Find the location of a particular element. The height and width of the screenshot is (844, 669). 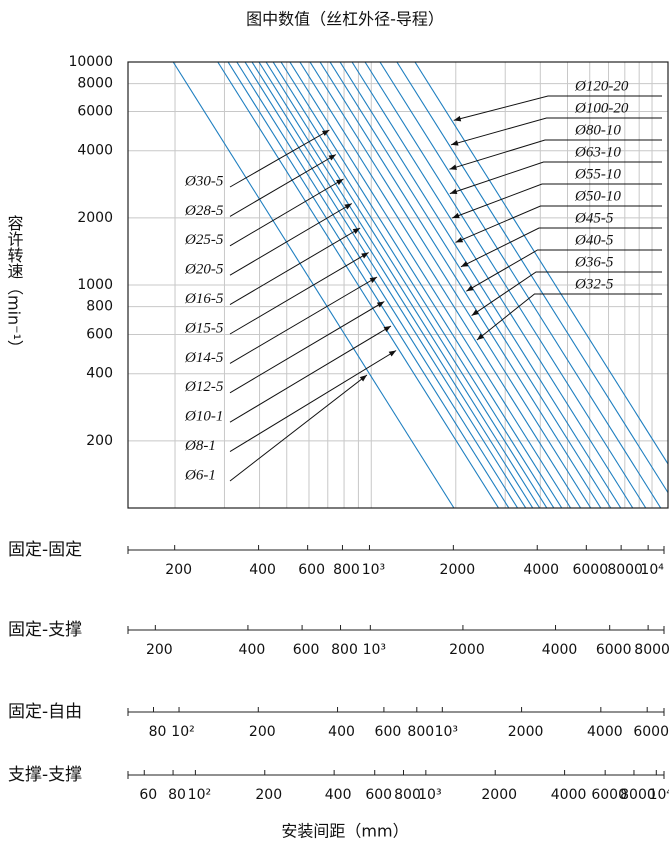

y-tick-label: 200 is located at coordinates (99, 441).